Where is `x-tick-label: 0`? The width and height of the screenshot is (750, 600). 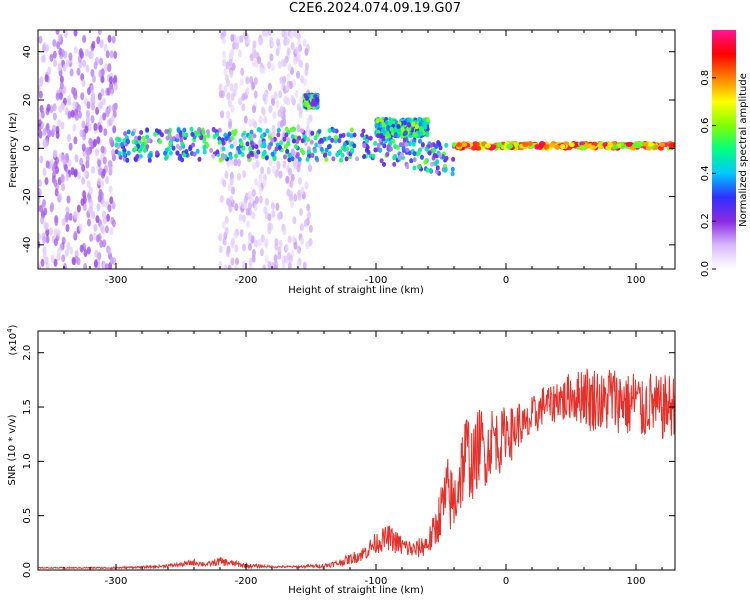 x-tick-label: 0 is located at coordinates (506, 581).